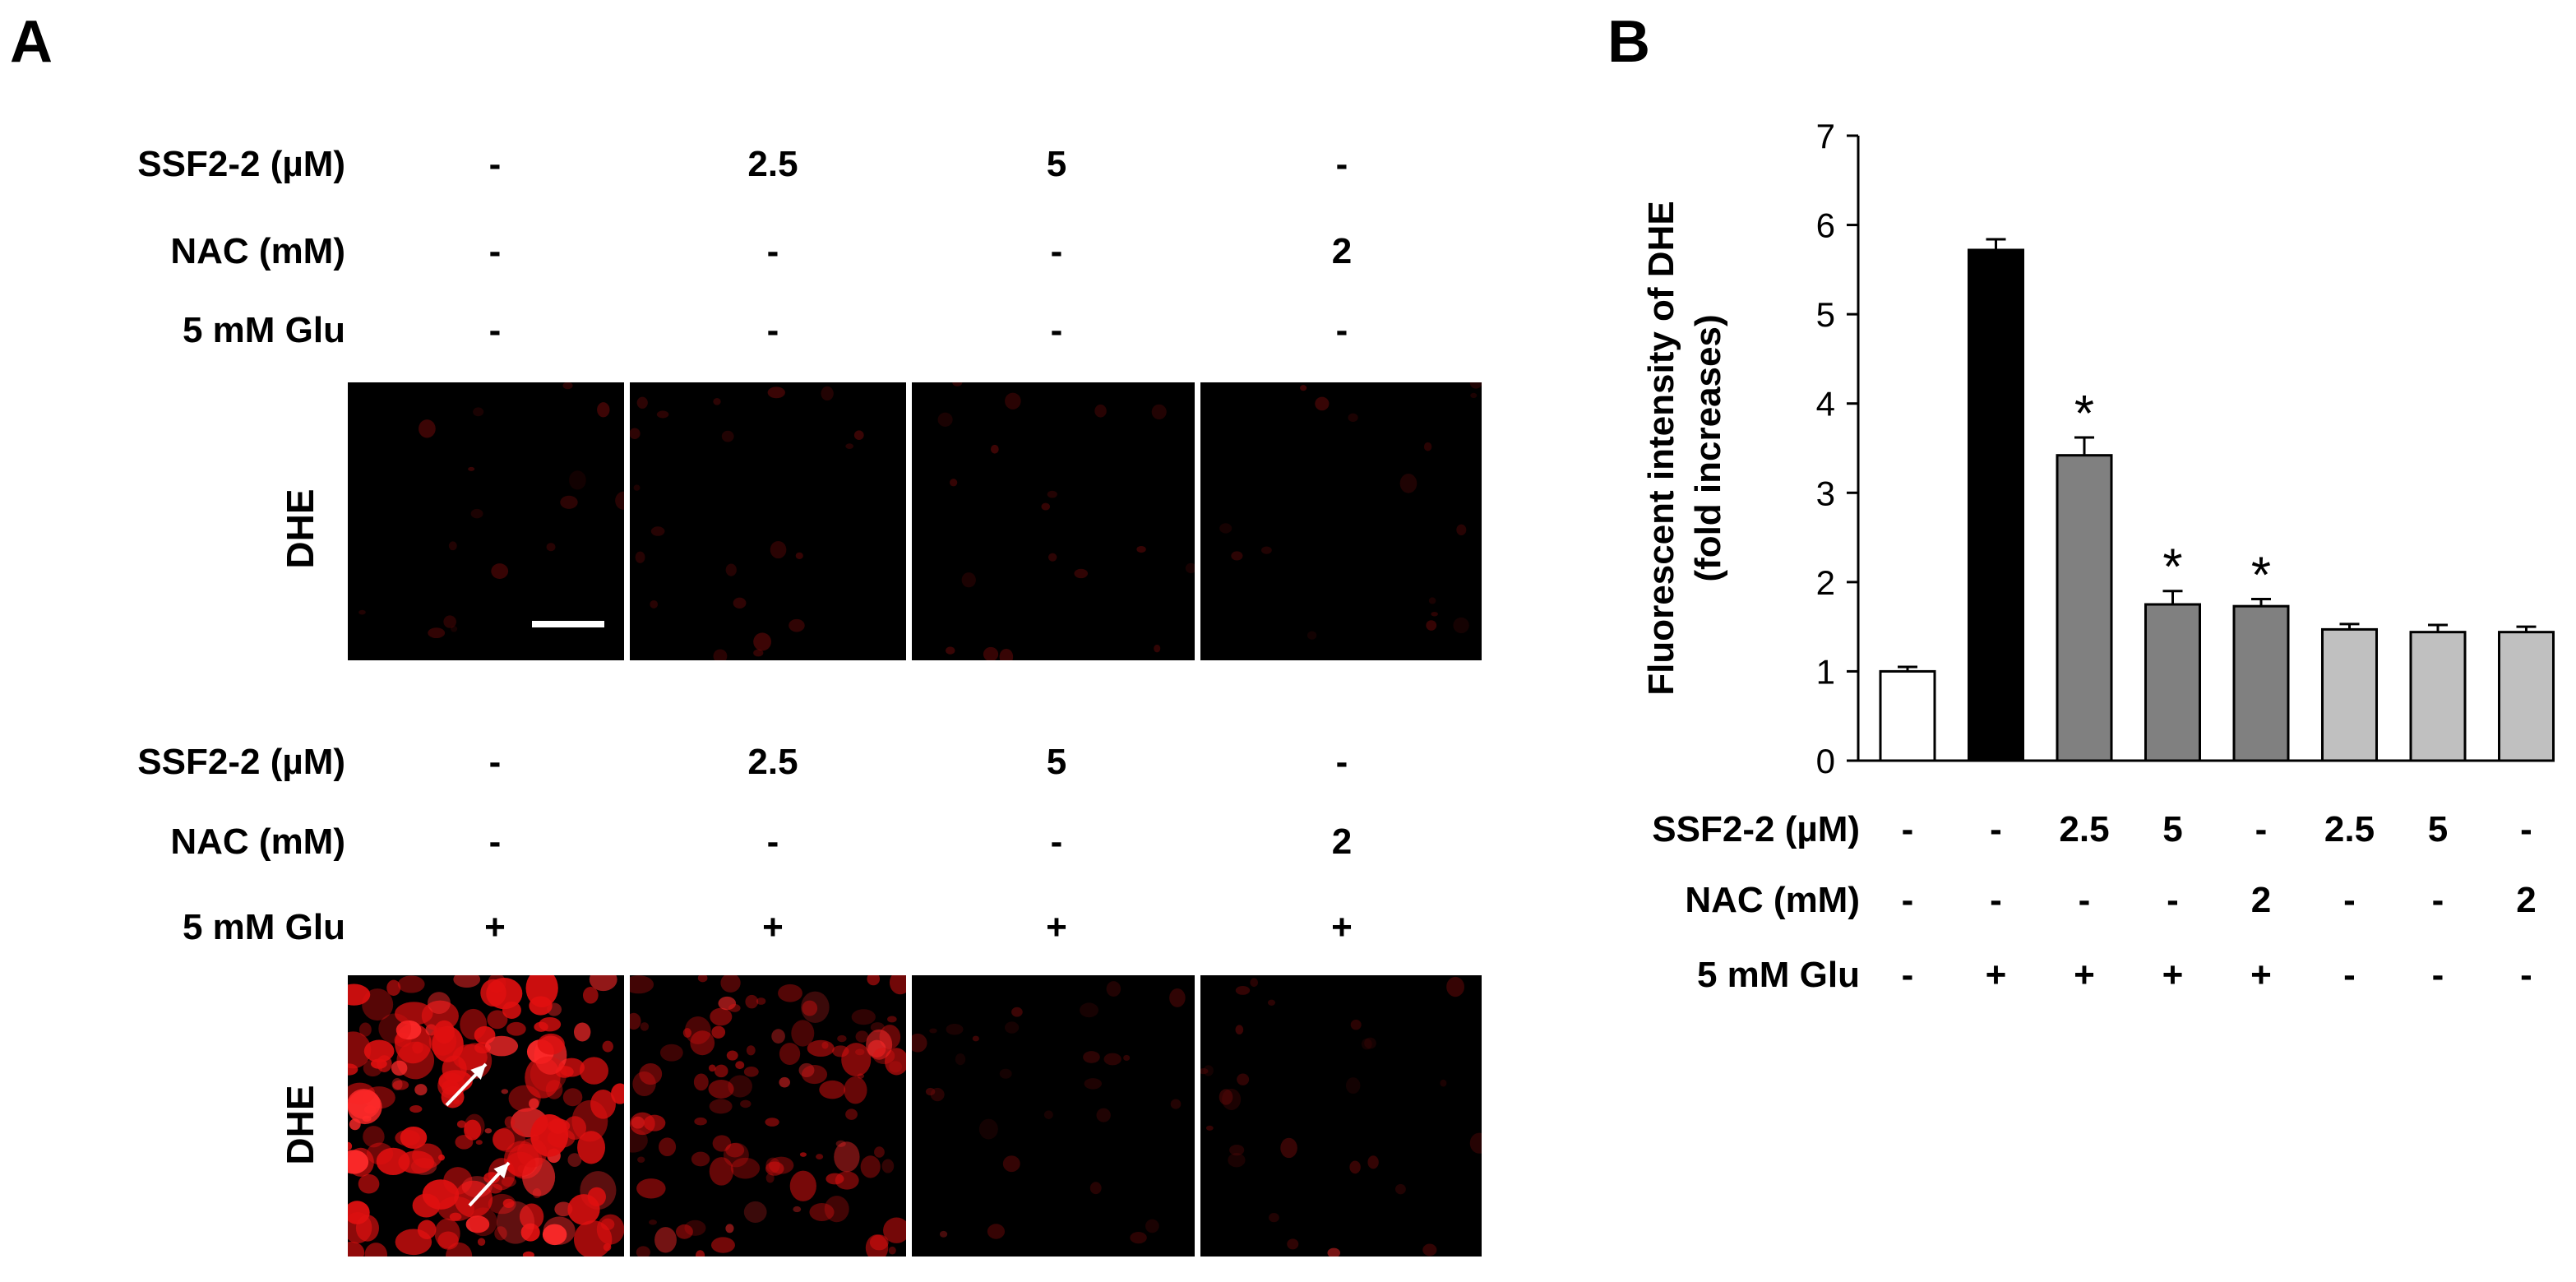 This screenshot has height=1282, width=2576. What do you see at coordinates (1056, 841) in the screenshot?
I see `bottom-nac-value: -` at bounding box center [1056, 841].